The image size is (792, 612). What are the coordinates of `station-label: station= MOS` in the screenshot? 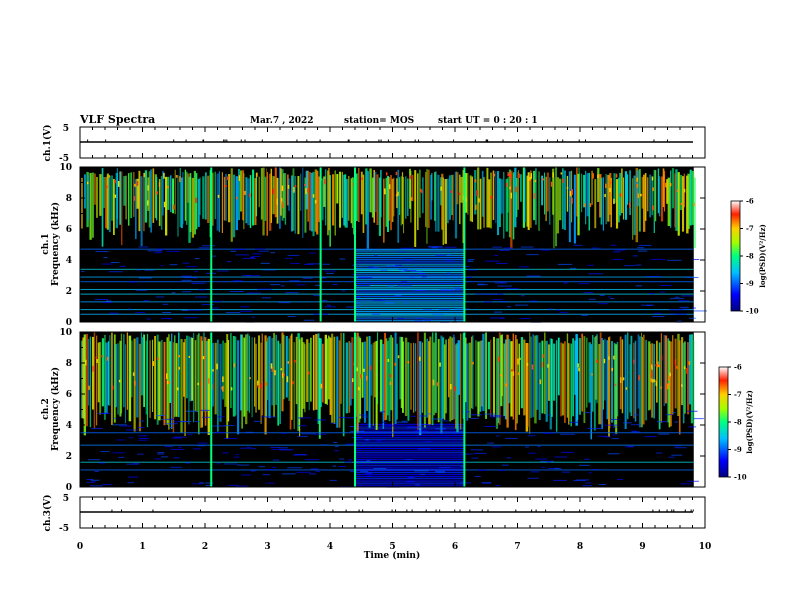 It's located at (379, 121).